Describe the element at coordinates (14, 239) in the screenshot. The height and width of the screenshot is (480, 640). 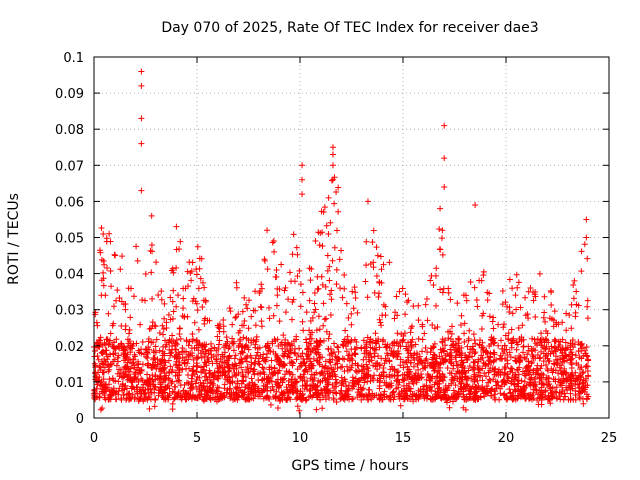
I see `y-axis-title: ROTI / TECUs` at that location.